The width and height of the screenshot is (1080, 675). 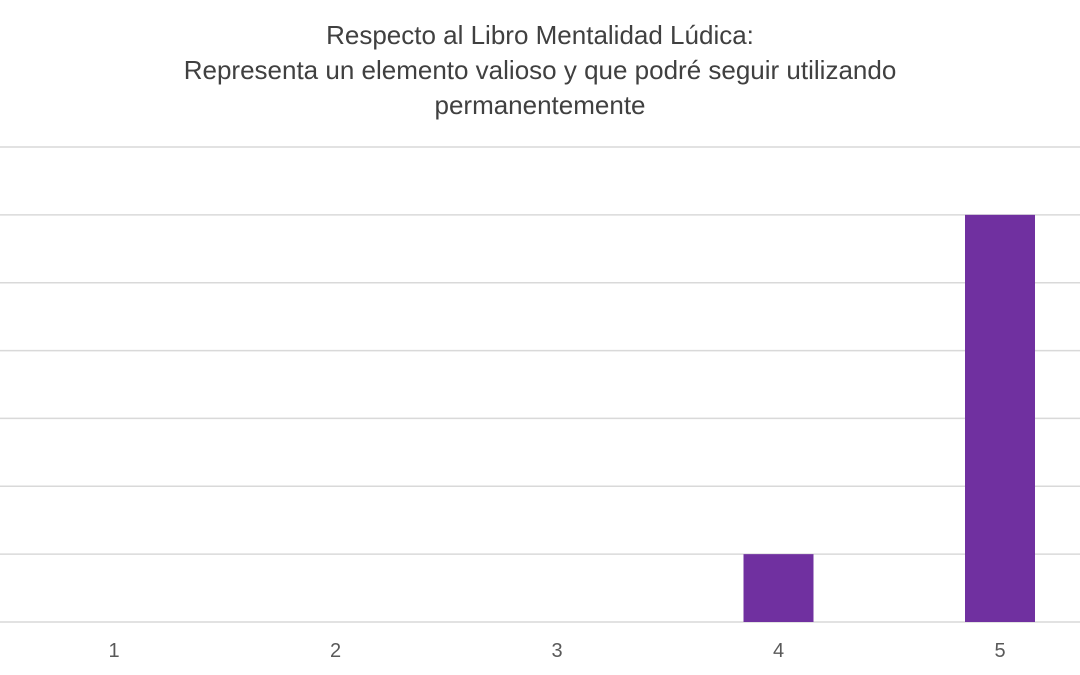 I want to click on x-tick-labels: 1 2 3 4 5, so click(x=556, y=651).